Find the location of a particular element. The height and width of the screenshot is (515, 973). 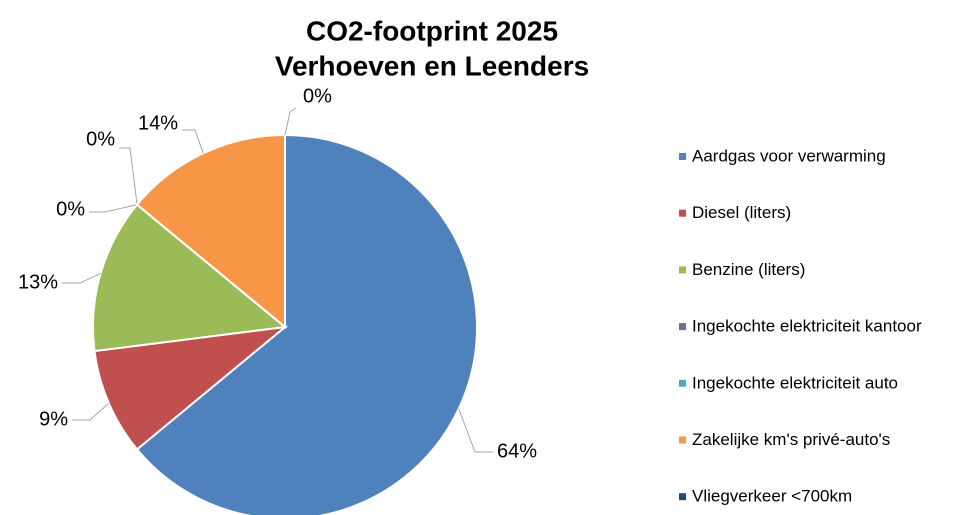

data-label: 64% is located at coordinates (517, 451).